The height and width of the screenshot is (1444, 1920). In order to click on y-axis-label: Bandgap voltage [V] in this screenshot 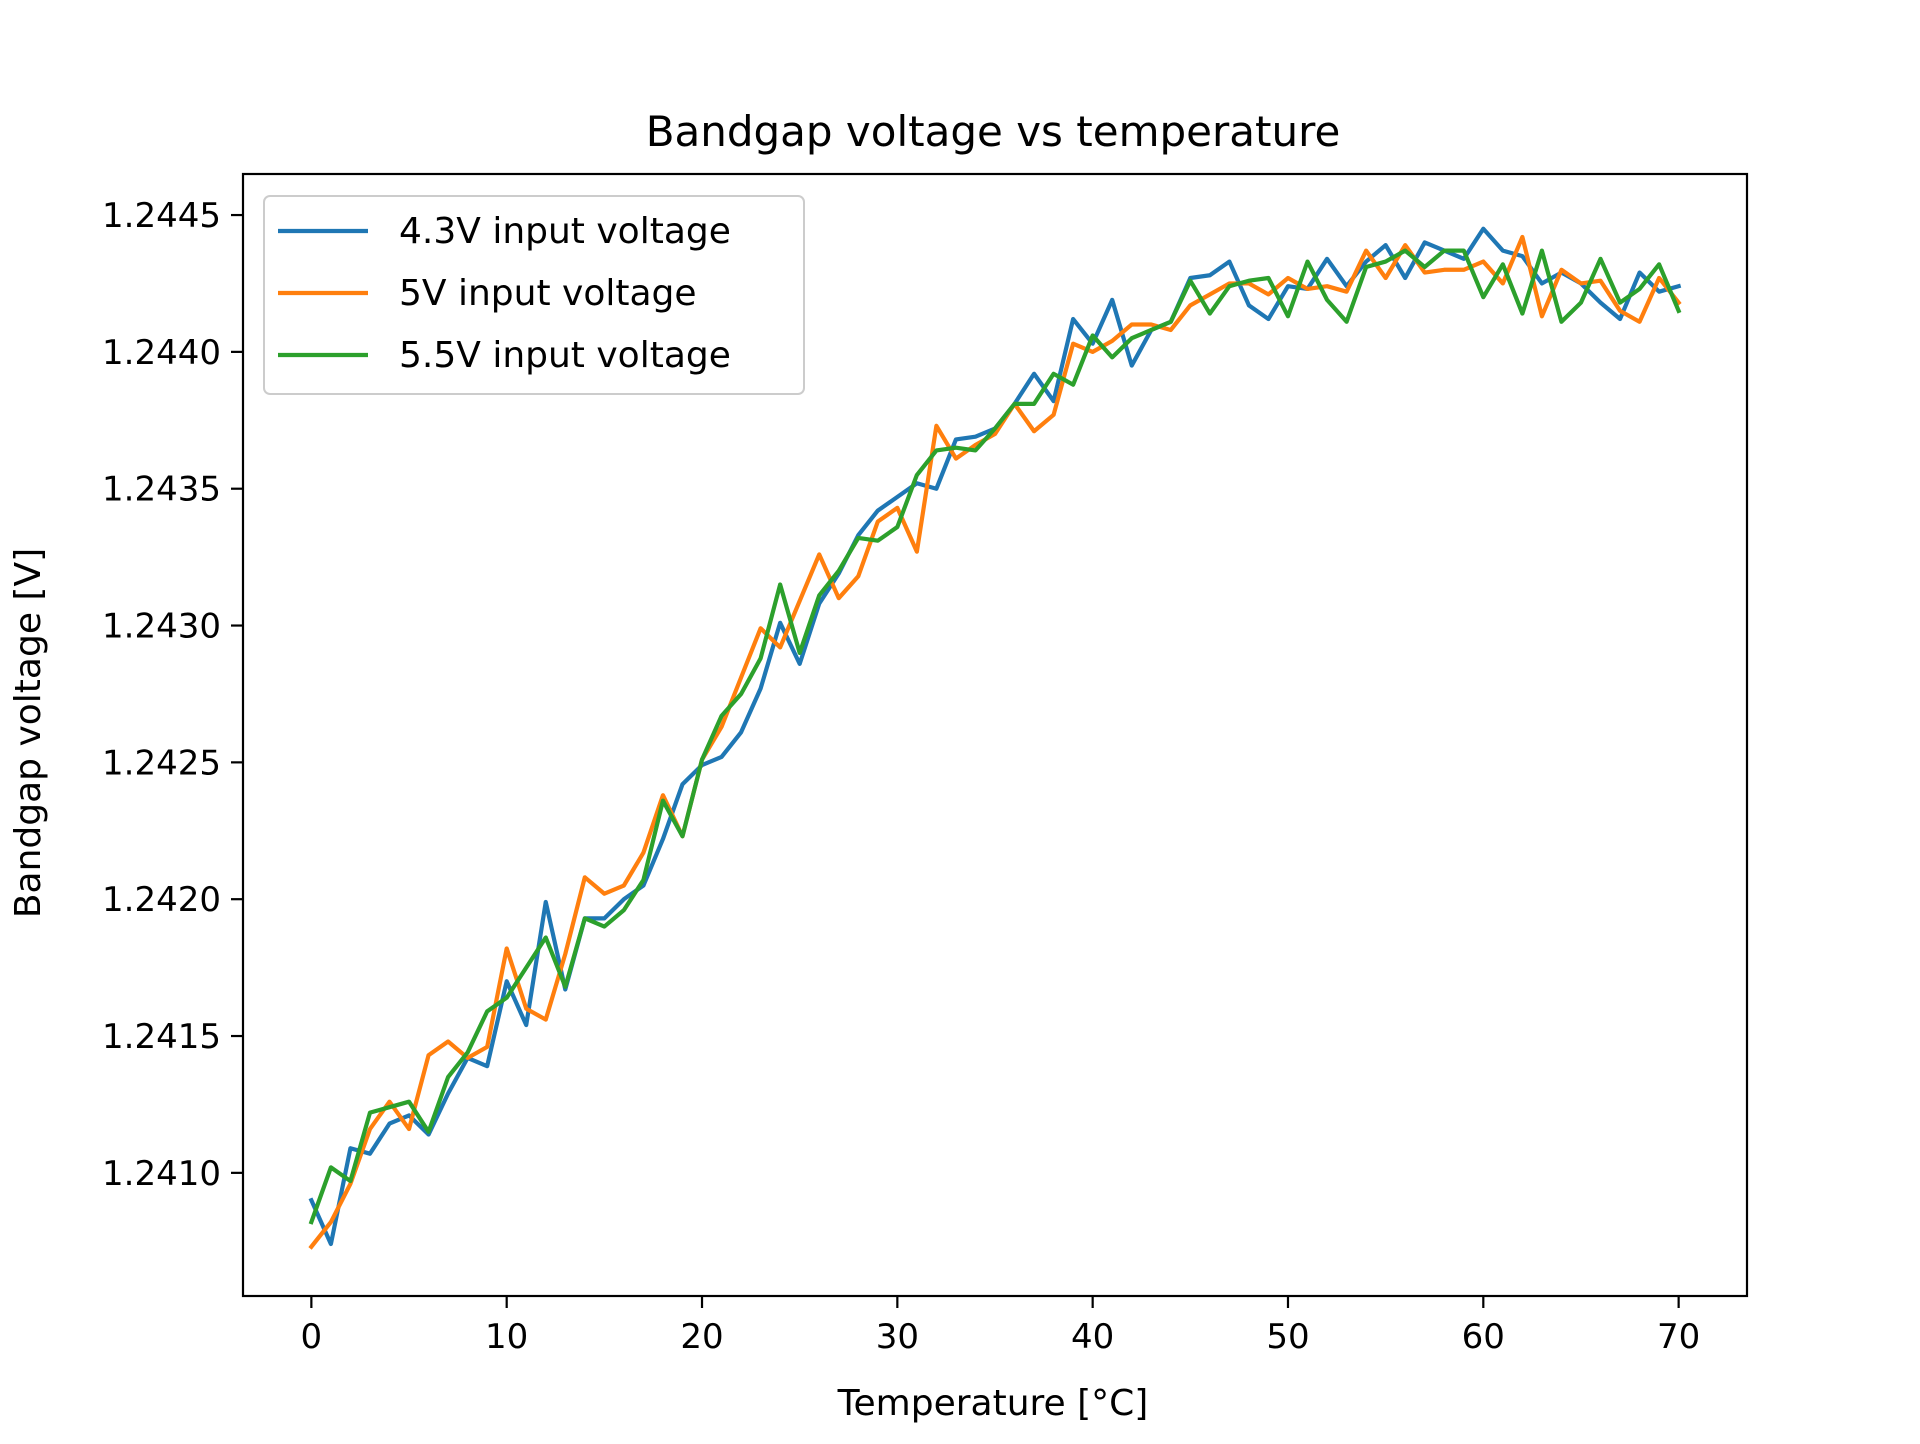, I will do `click(28, 733)`.